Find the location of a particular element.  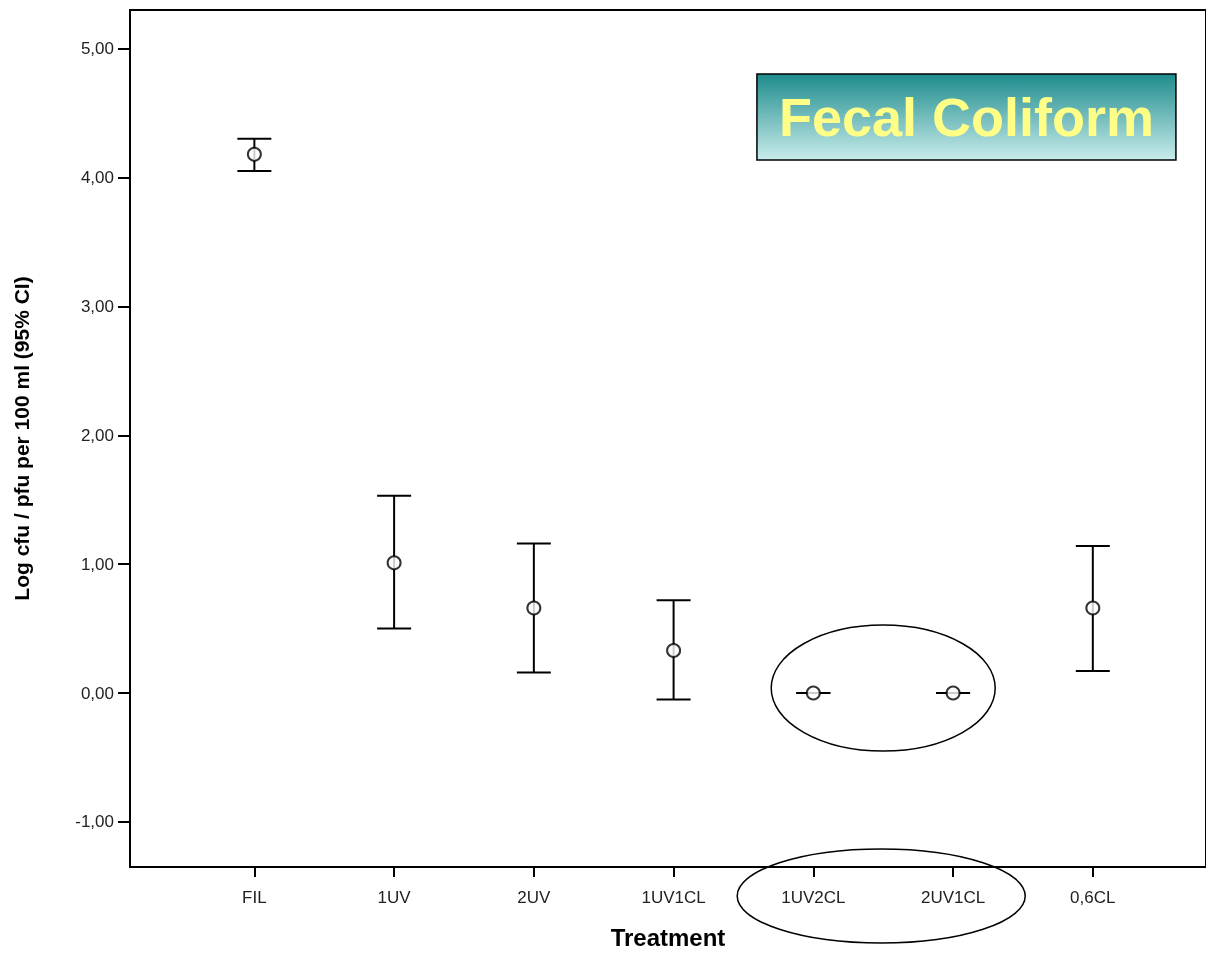

x-tick-label: 2UV1CL is located at coordinates (953, 897).